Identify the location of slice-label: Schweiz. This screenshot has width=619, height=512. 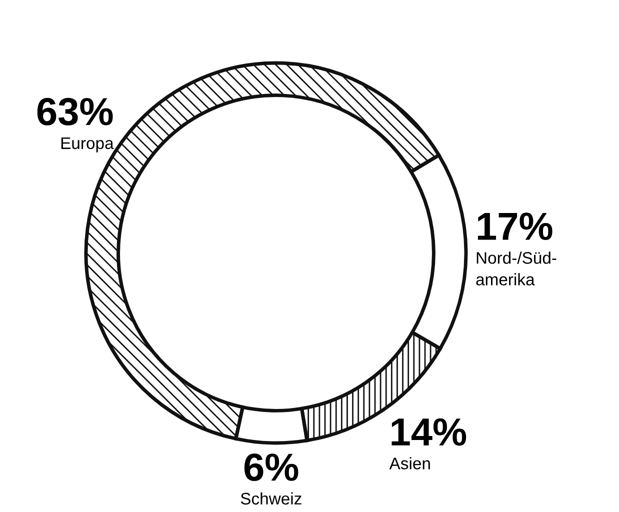
(271, 498).